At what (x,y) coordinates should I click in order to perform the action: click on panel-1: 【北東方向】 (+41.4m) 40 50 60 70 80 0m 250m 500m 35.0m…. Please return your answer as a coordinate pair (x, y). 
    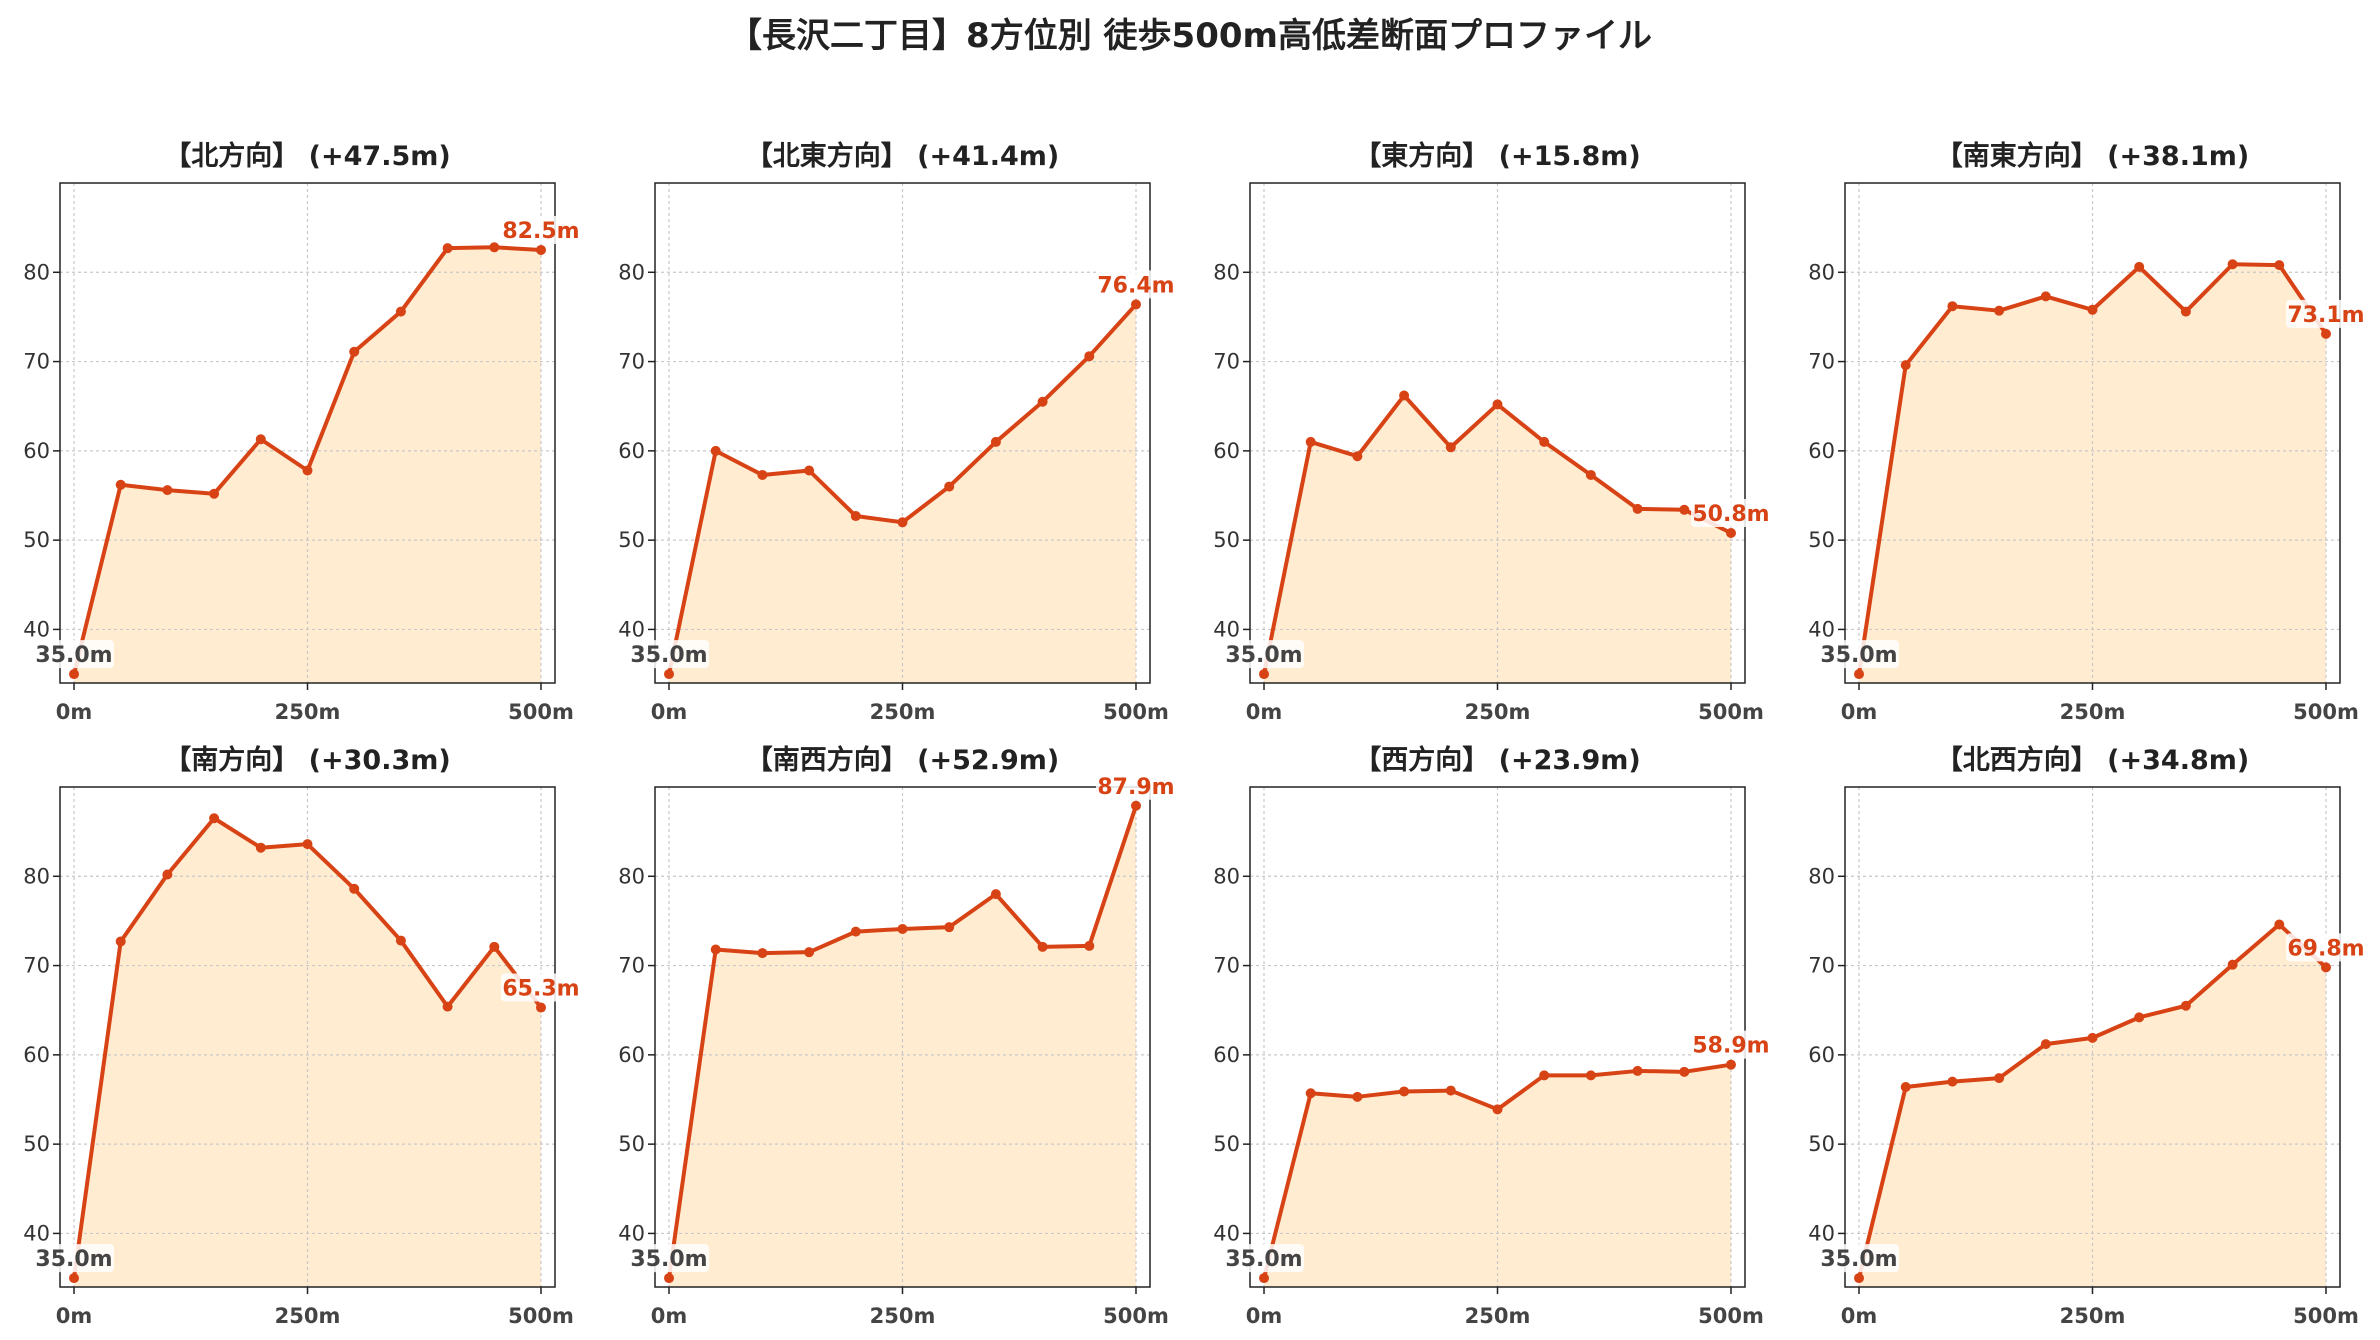
    Looking at the image, I should click on (897, 432).